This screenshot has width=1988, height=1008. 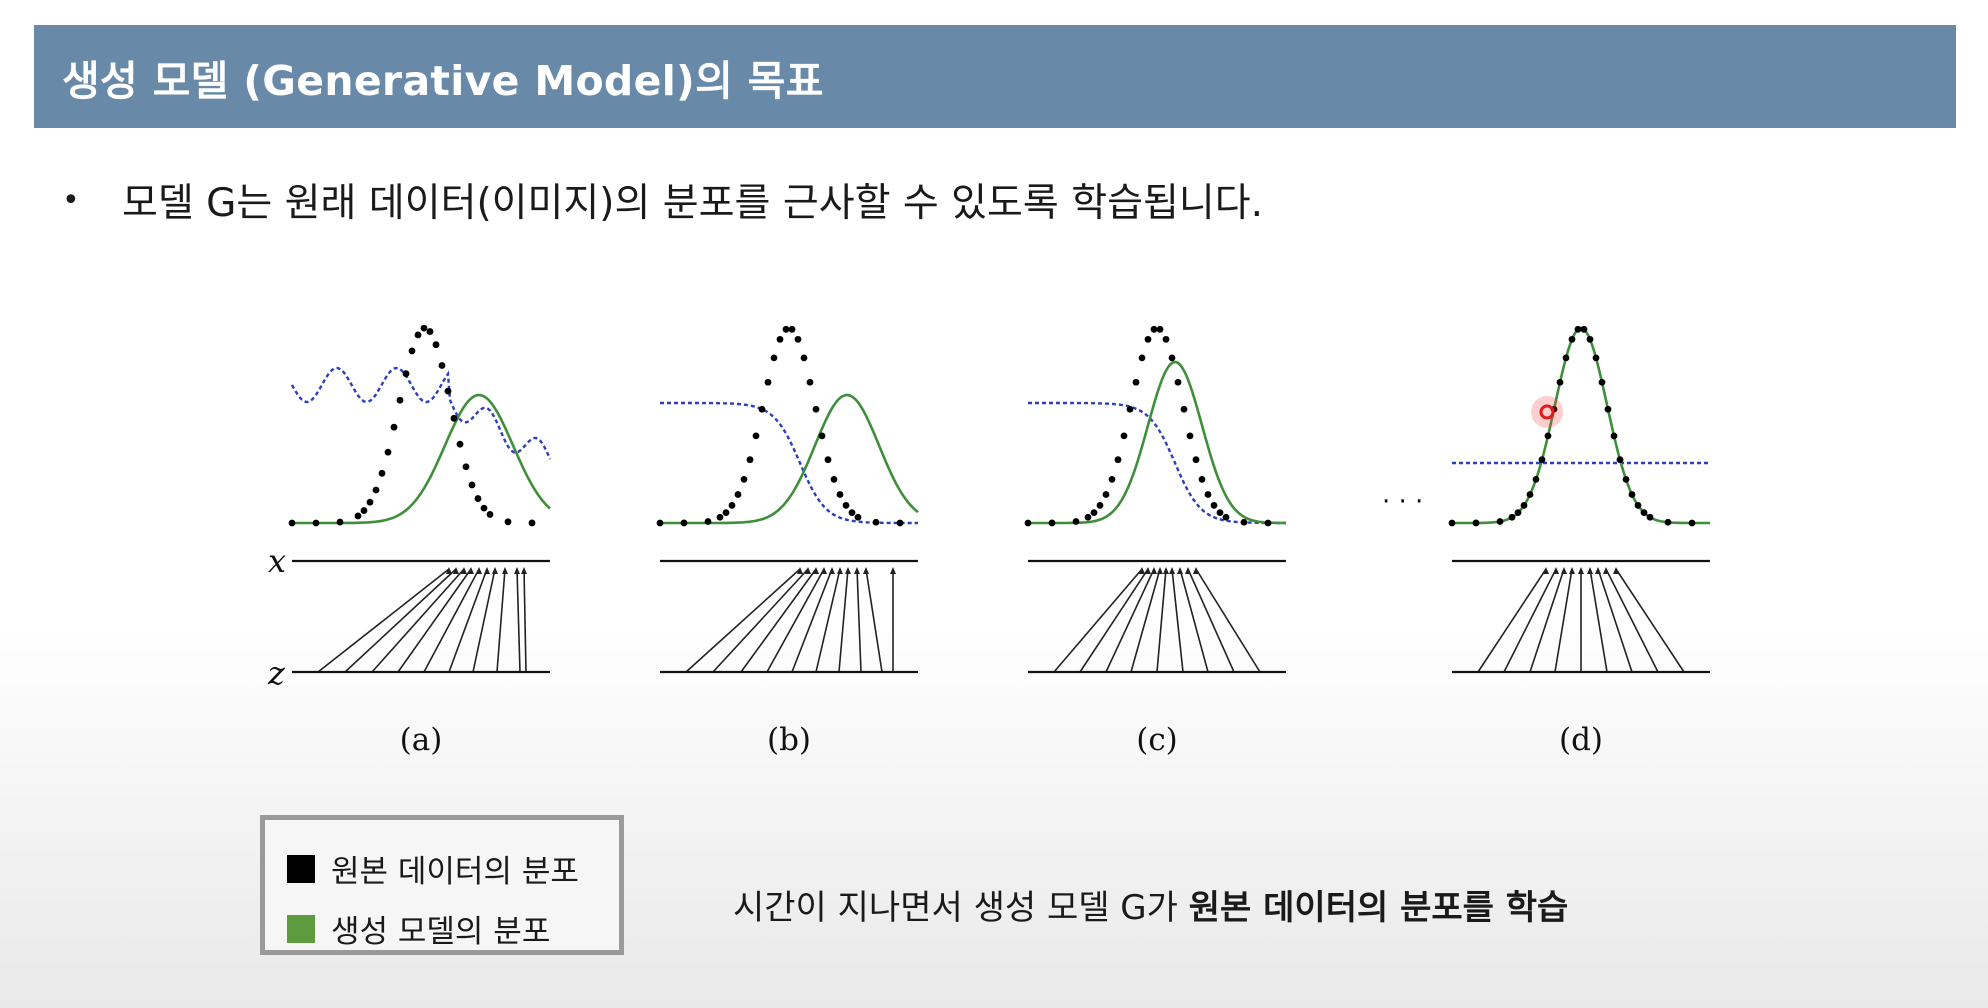 What do you see at coordinates (276, 673) in the screenshot?
I see `axis-z-label: z` at bounding box center [276, 673].